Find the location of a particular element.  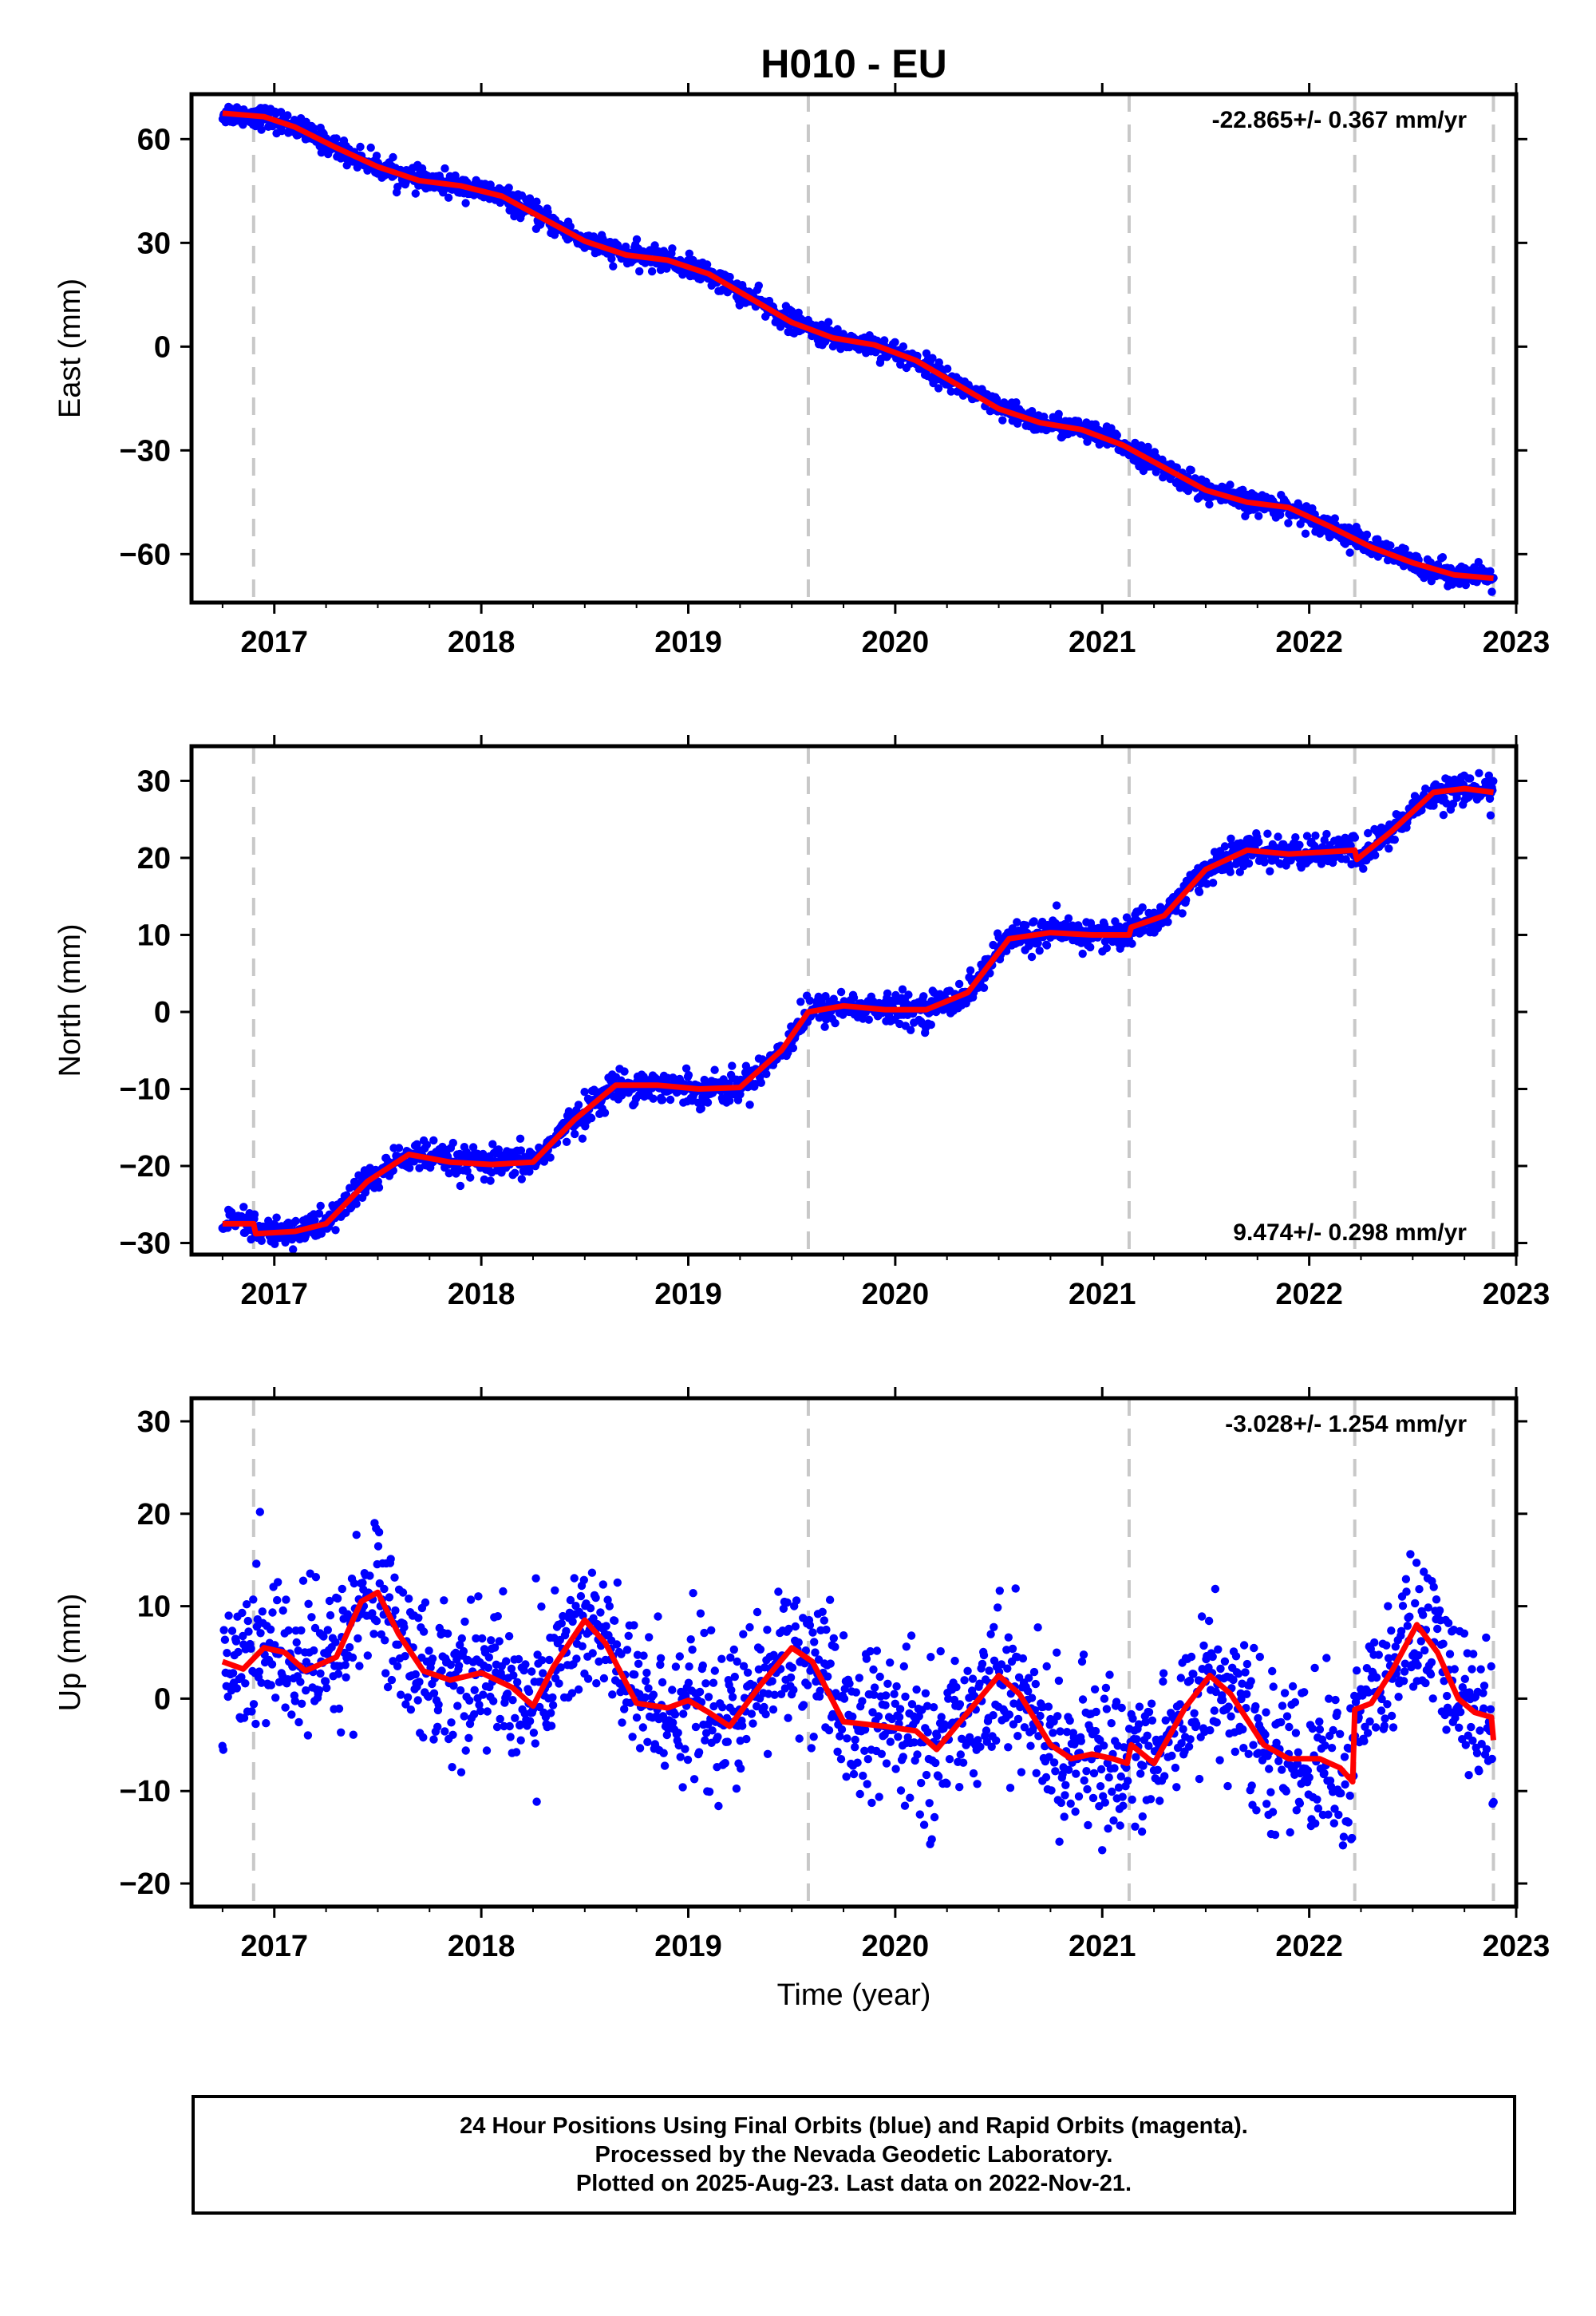

x-tick-label: 2022 is located at coordinates (1309, 1294).